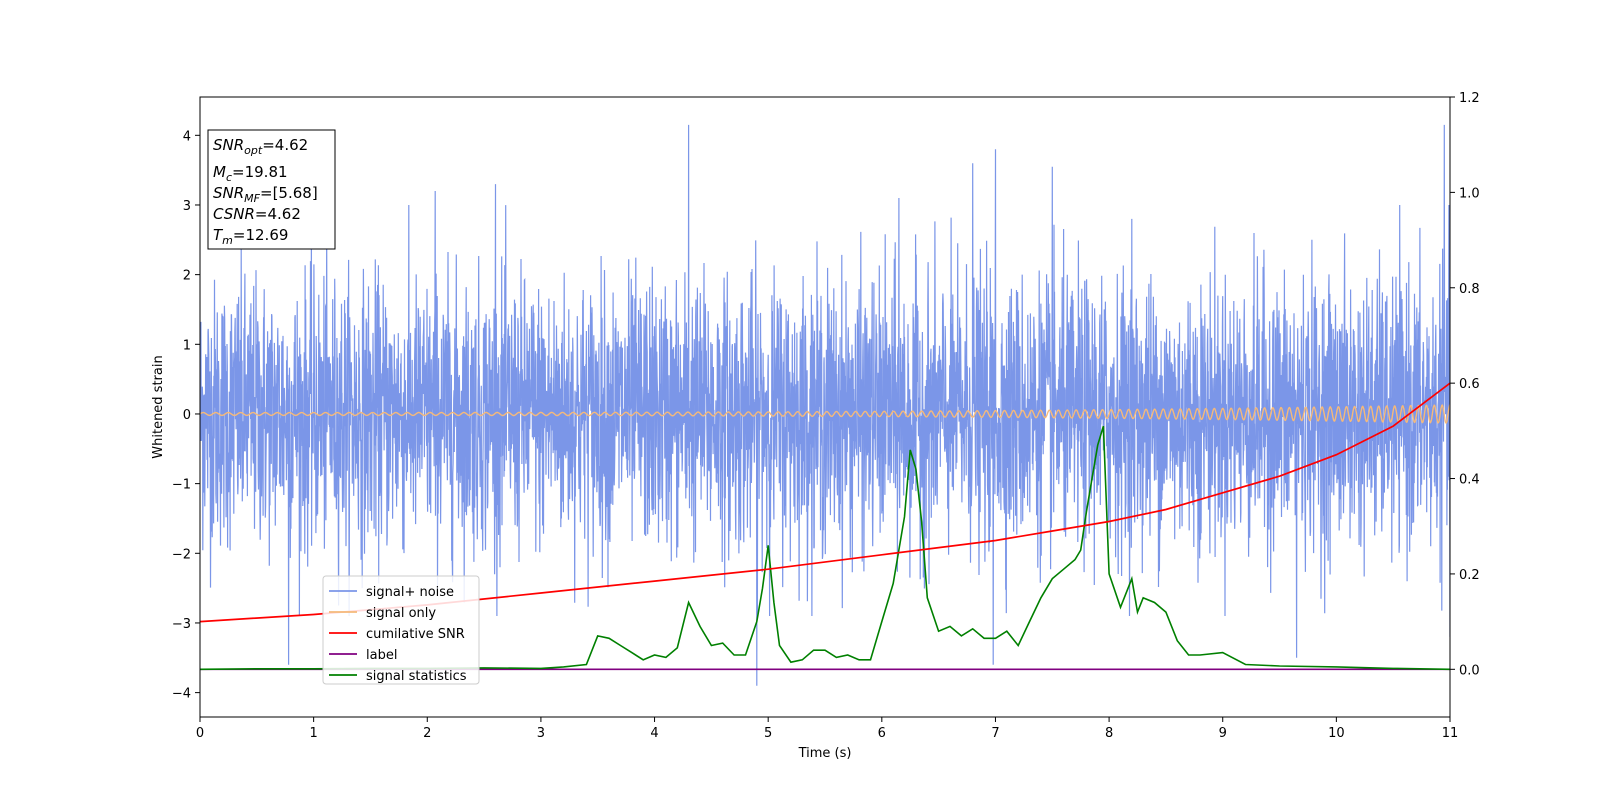  Describe the element at coordinates (313, 733) in the screenshot. I see `x-tick-label: 1` at that location.